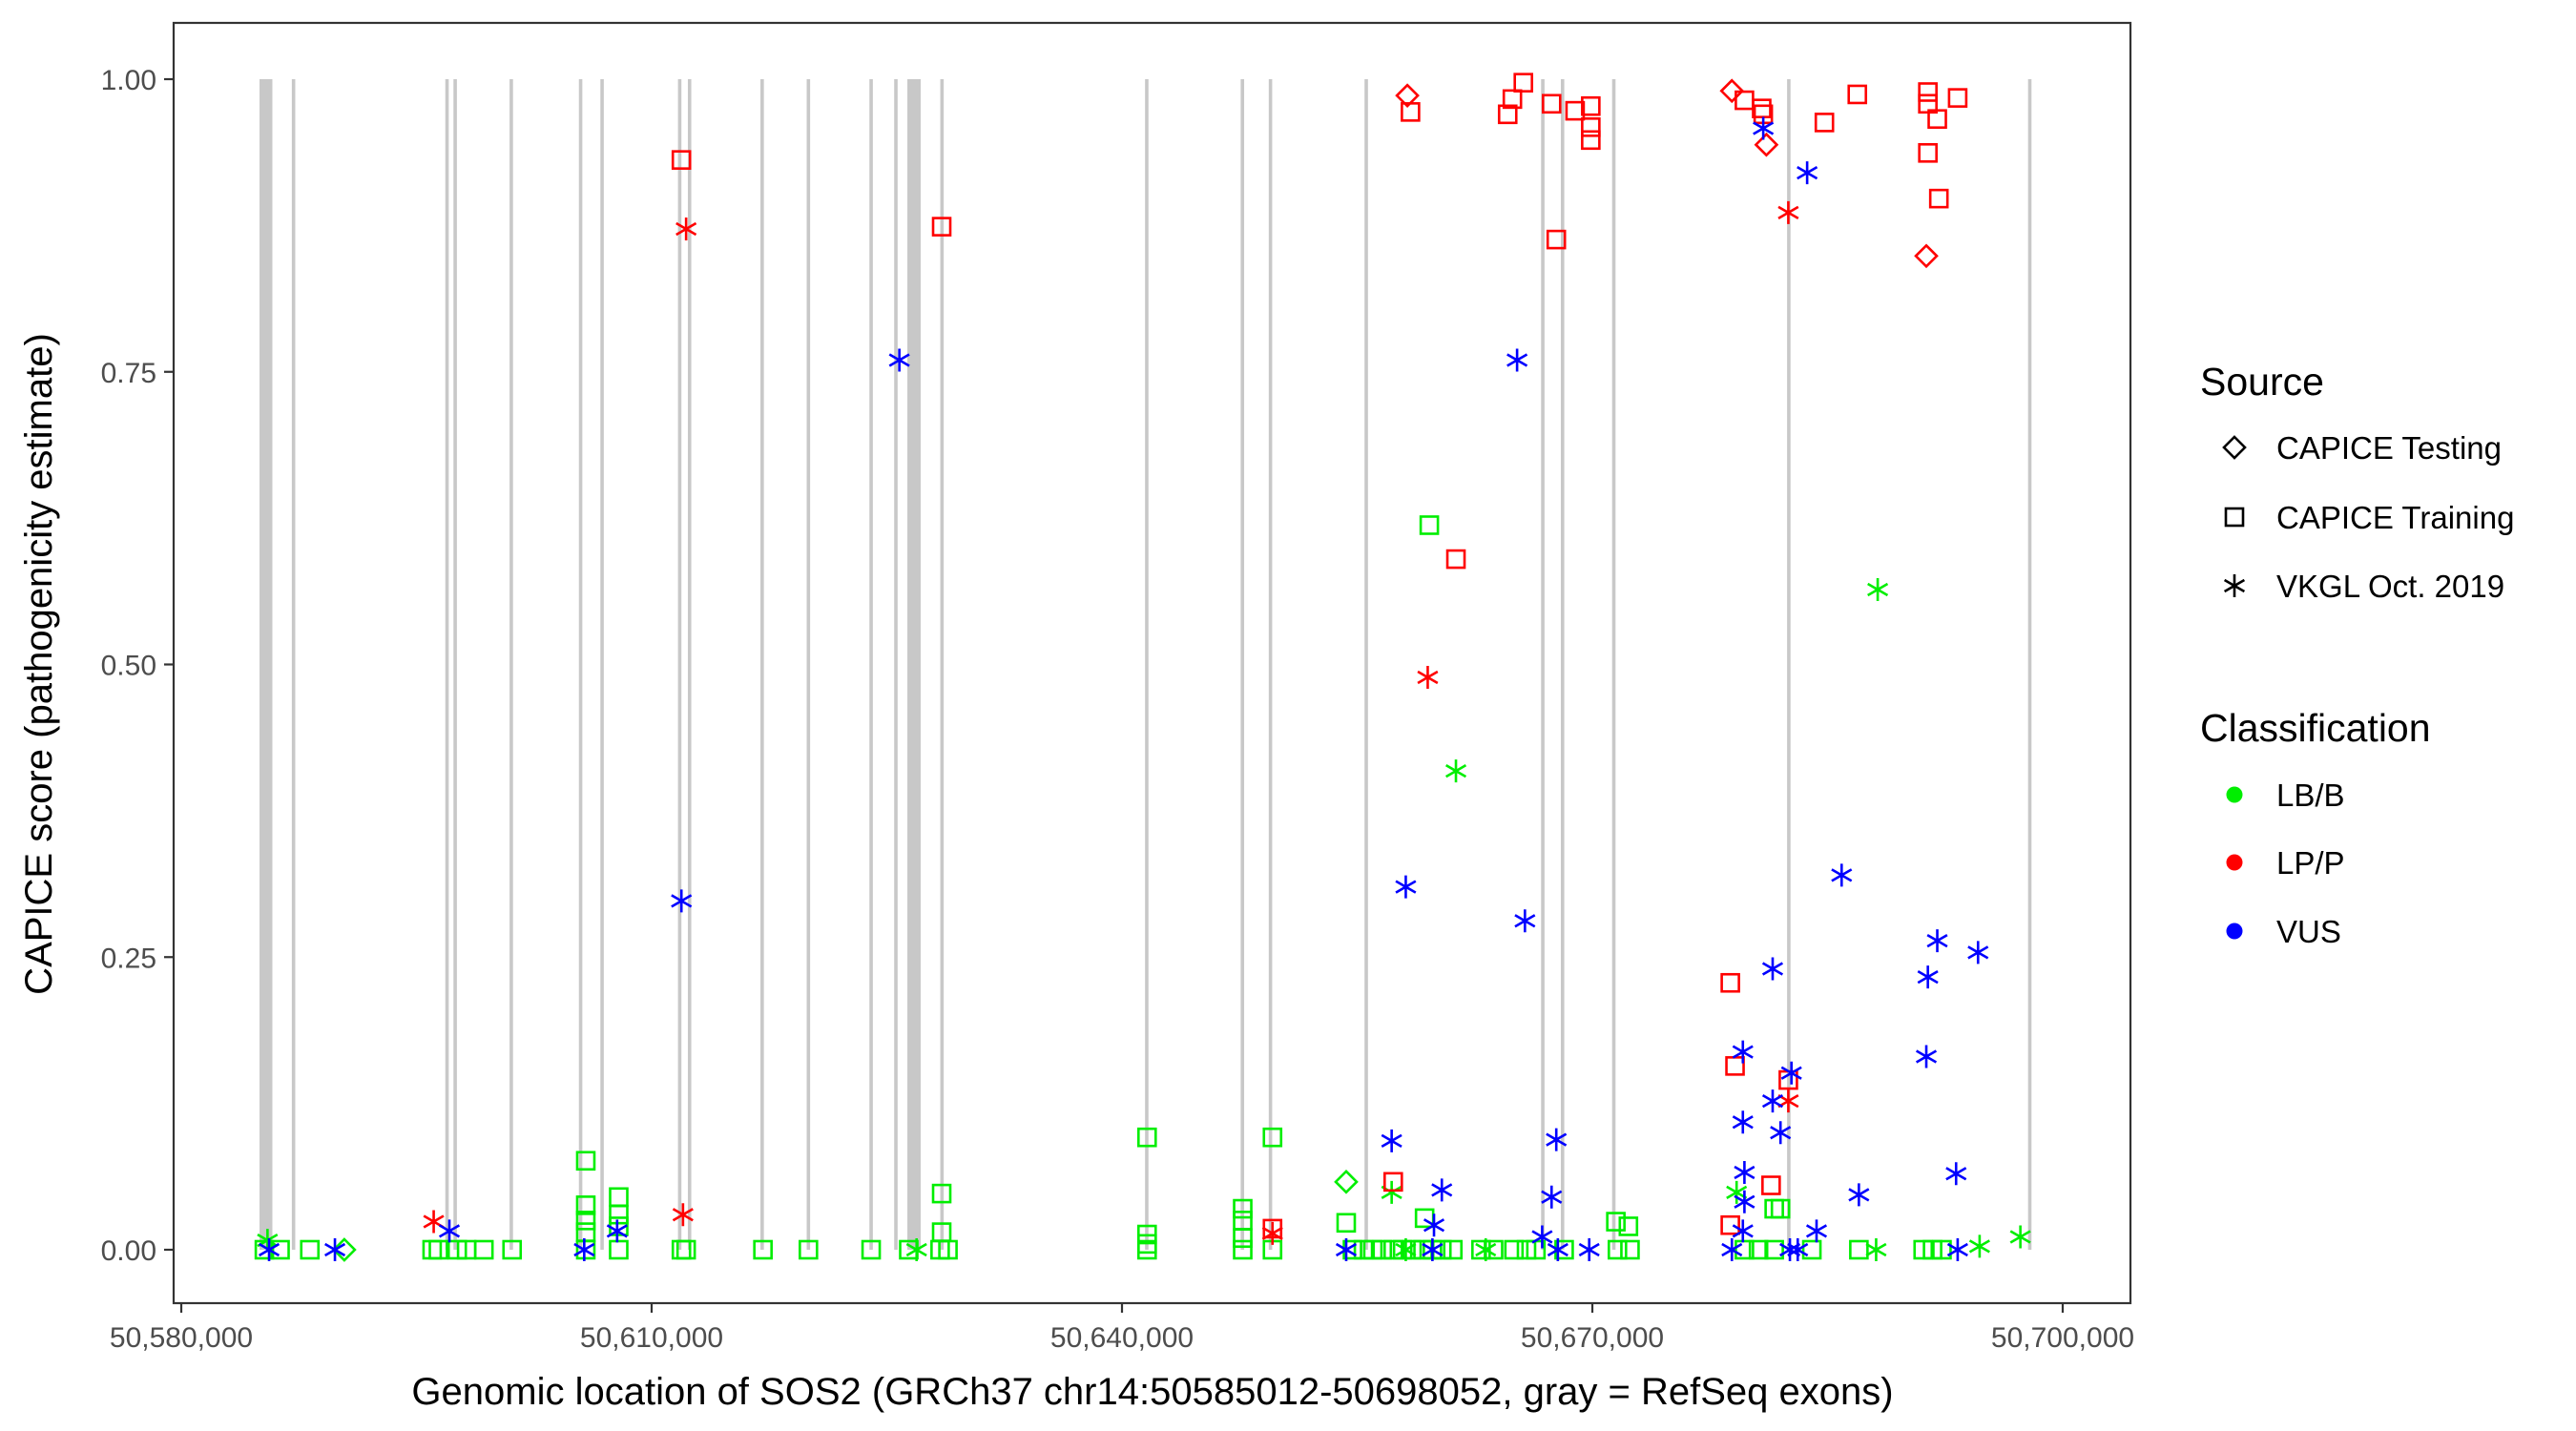  I want to click on y-axis-title: CAPICE score (pathogenicity estimate), so click(39, 664).